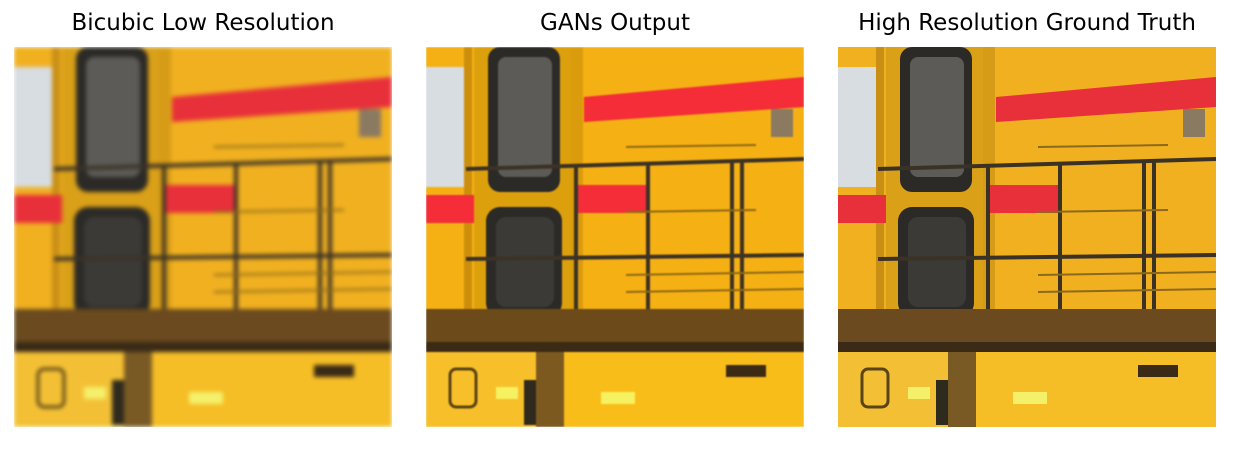 The width and height of the screenshot is (1238, 452). Describe the element at coordinates (615, 23) in the screenshot. I see `panel-title: GANs Output` at that location.